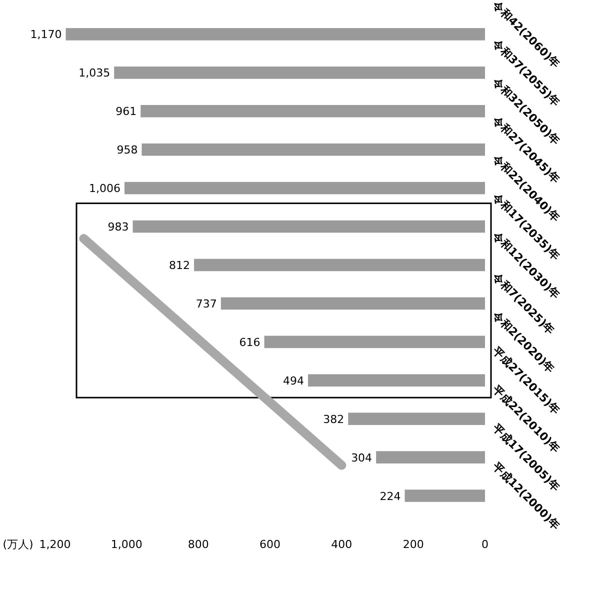 The image size is (596, 595). Describe the element at coordinates (55, 544) in the screenshot. I see `x-tick-label: 1,200` at that location.